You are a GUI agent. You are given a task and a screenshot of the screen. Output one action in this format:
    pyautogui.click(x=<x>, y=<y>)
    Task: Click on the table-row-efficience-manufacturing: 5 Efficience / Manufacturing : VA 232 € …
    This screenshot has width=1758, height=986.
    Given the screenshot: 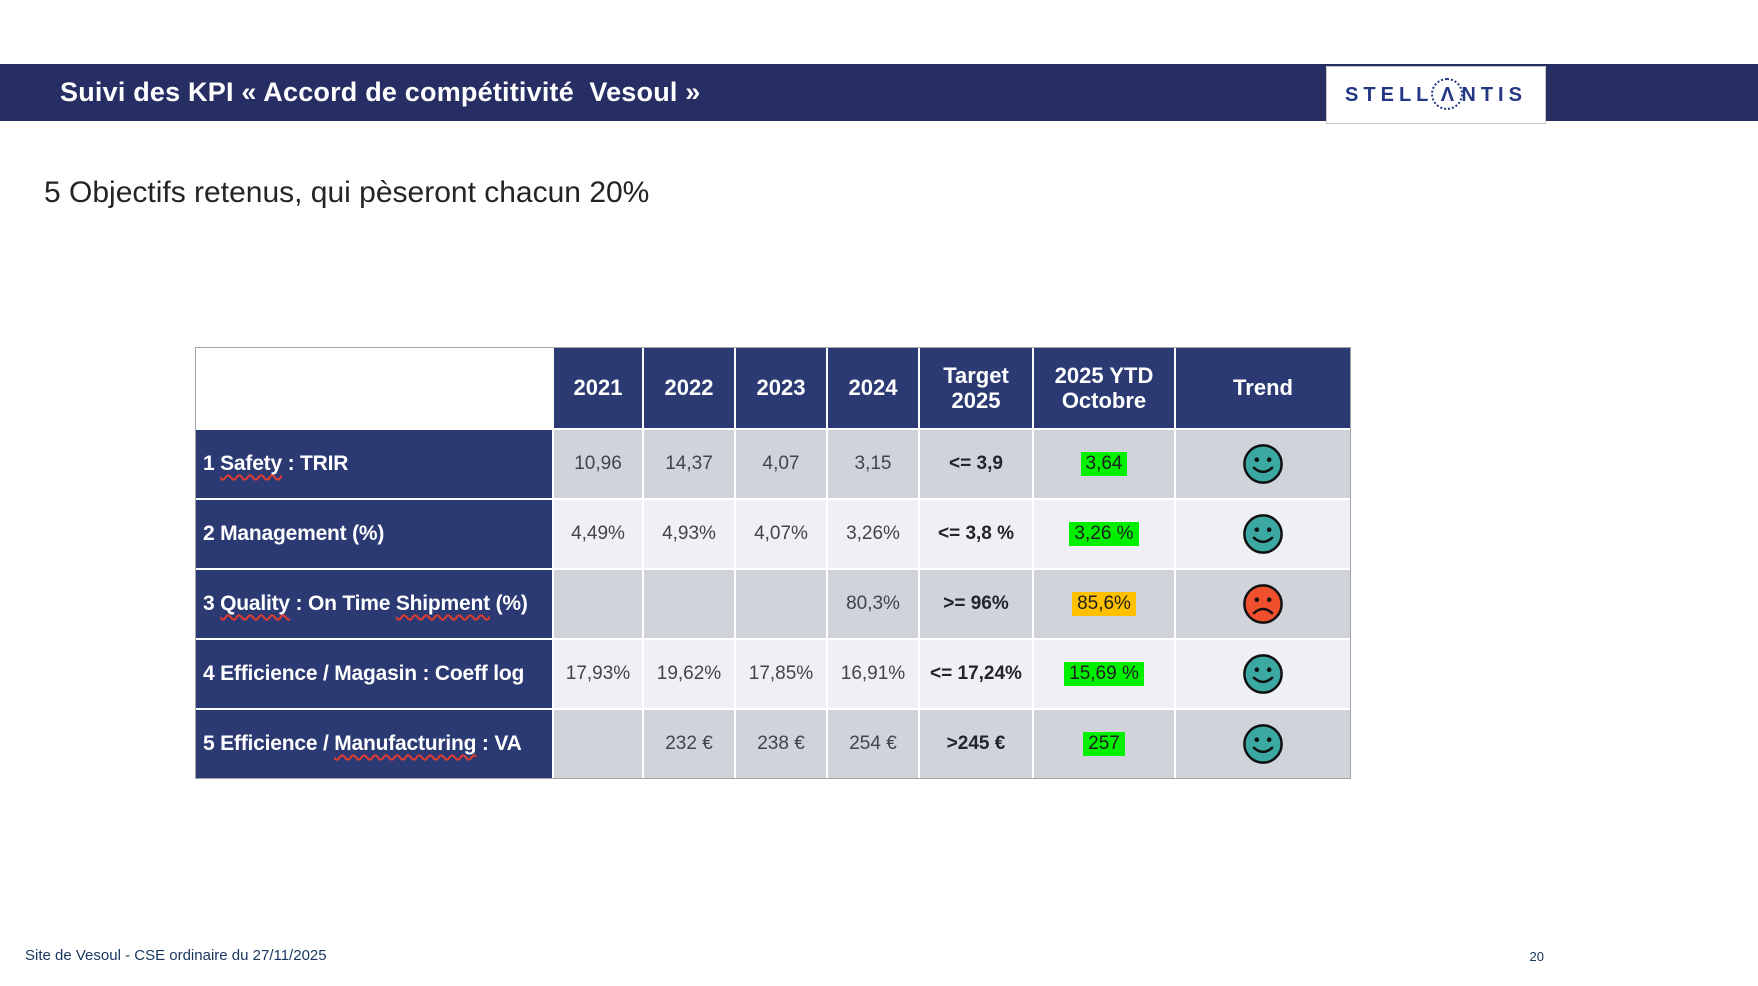 What is the action you would take?
    pyautogui.click(x=773, y=744)
    